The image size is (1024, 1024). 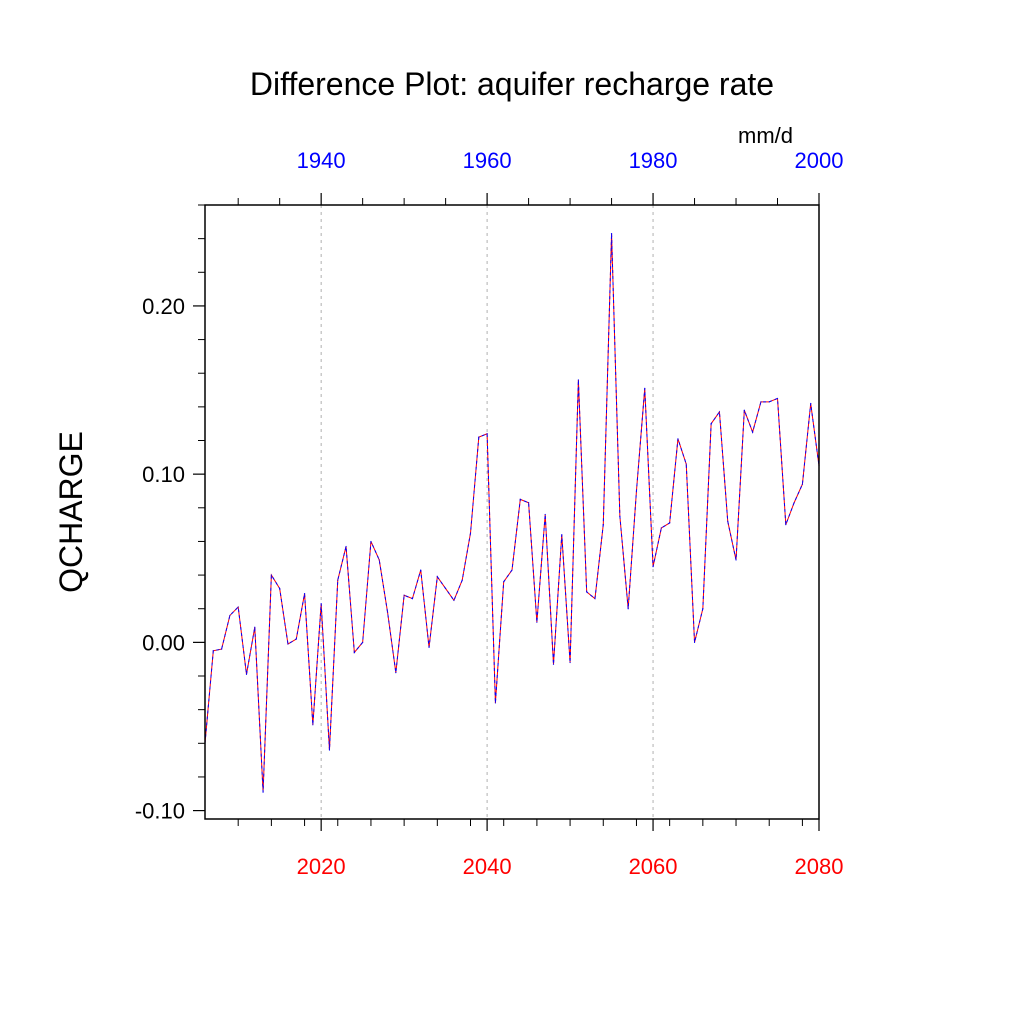 What do you see at coordinates (163, 306) in the screenshot?
I see `y-tick-label: 0.20` at bounding box center [163, 306].